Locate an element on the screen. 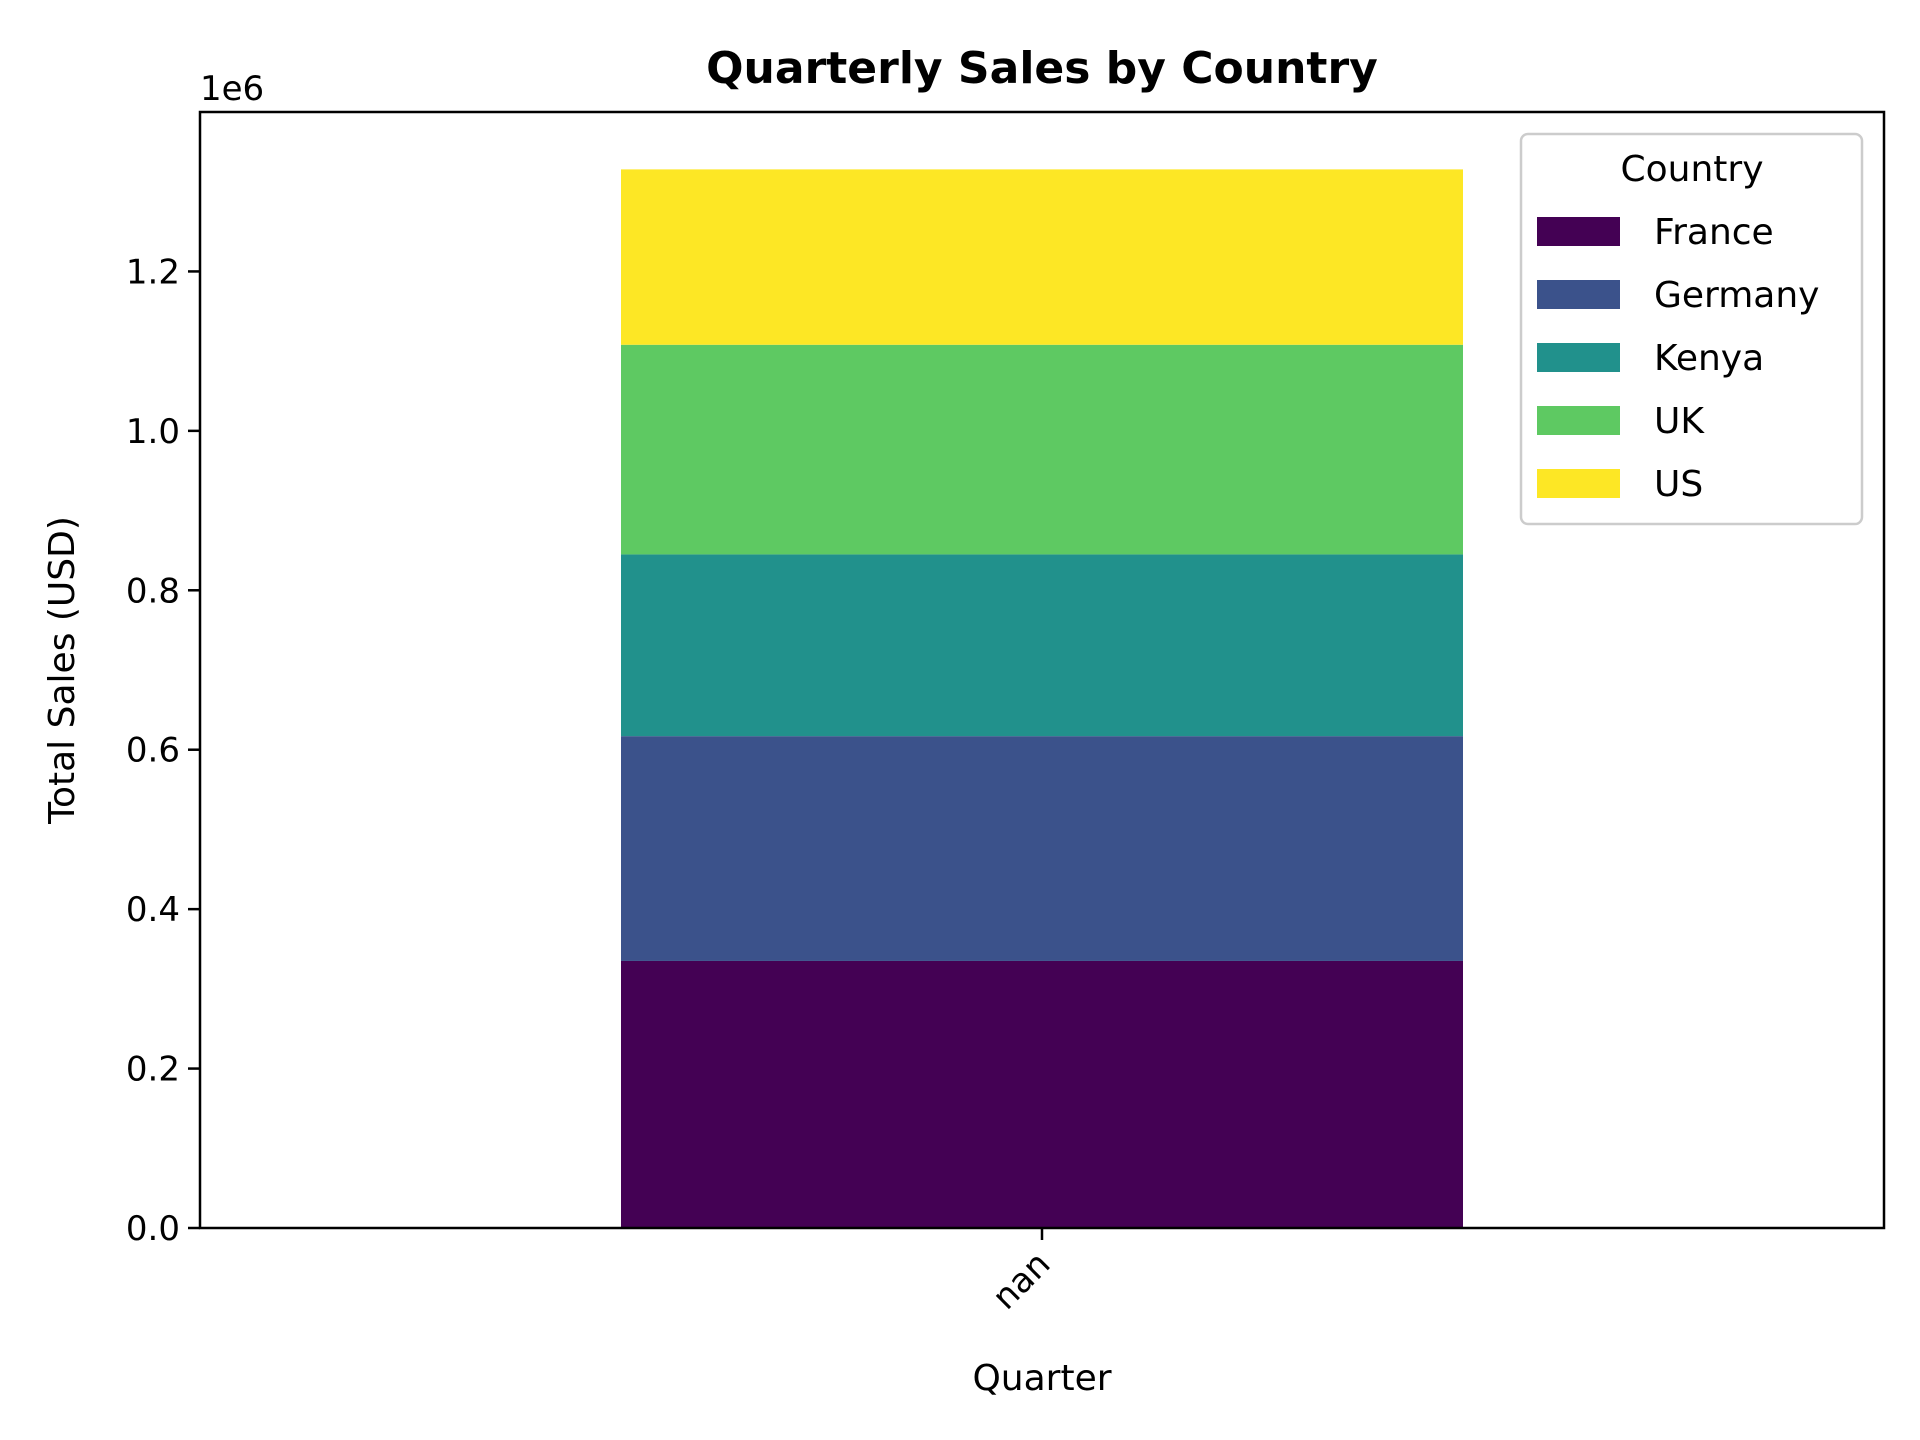 Image resolution: width=1920 pixels, height=1440 pixels. legend-swatch-germany is located at coordinates (1578, 294).